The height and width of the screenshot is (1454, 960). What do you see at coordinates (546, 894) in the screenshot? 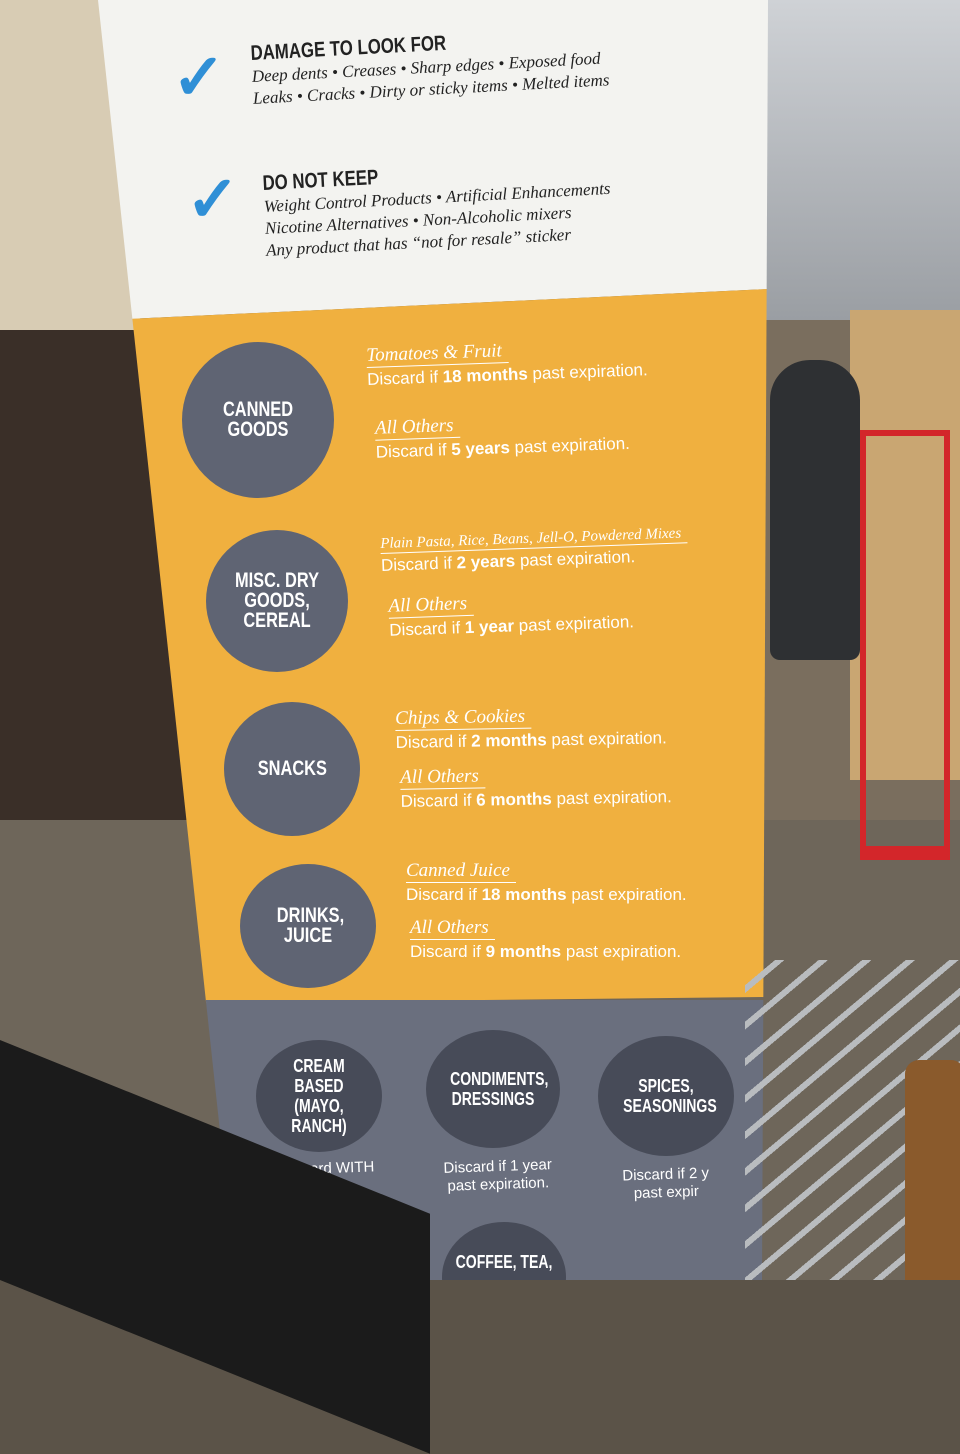
I see `rule-text: Discard if 18 months past expiration.` at bounding box center [546, 894].